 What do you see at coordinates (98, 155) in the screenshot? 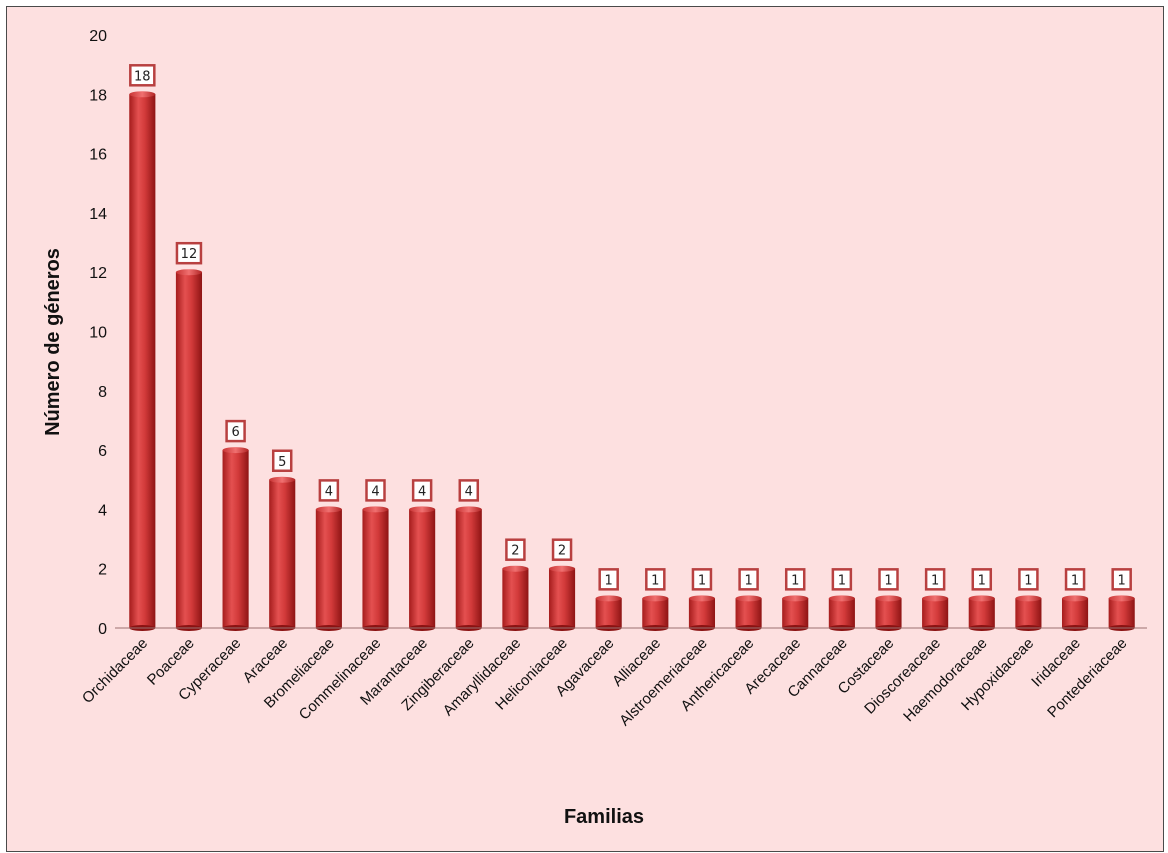
I see `y-tick-label: 16` at bounding box center [98, 155].